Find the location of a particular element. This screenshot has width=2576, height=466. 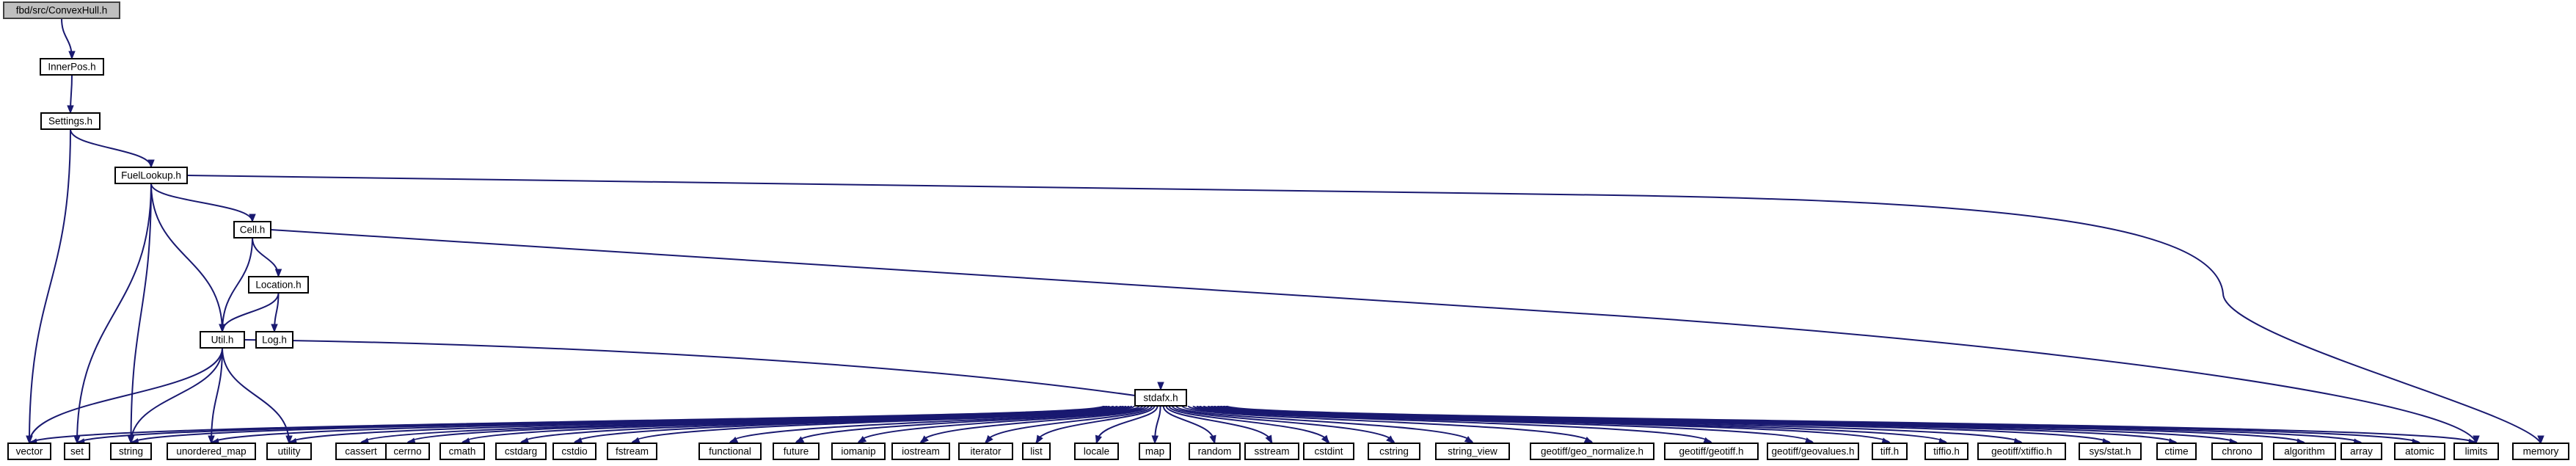

node-box-utility is located at coordinates (289, 451).